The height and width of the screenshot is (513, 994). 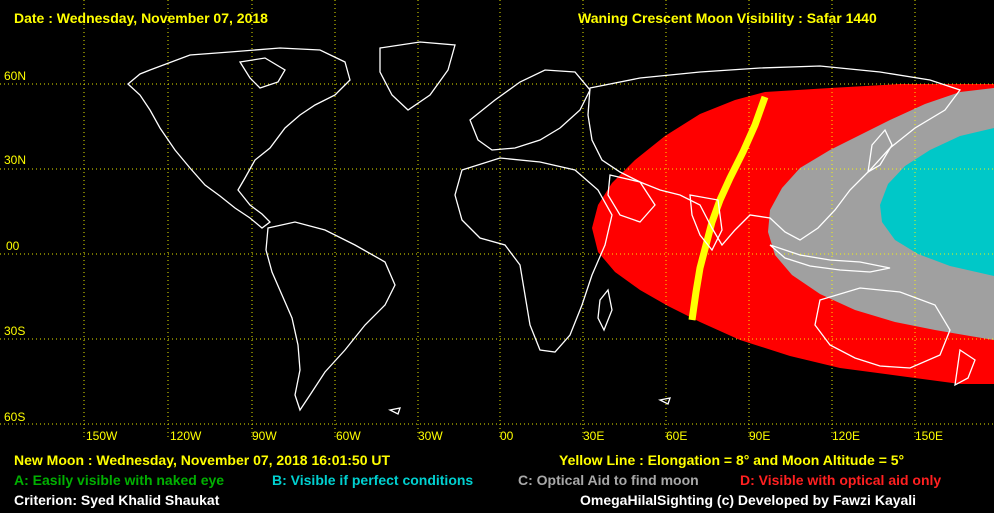 What do you see at coordinates (507, 436) in the screenshot?
I see `lon-label-00: 00` at bounding box center [507, 436].